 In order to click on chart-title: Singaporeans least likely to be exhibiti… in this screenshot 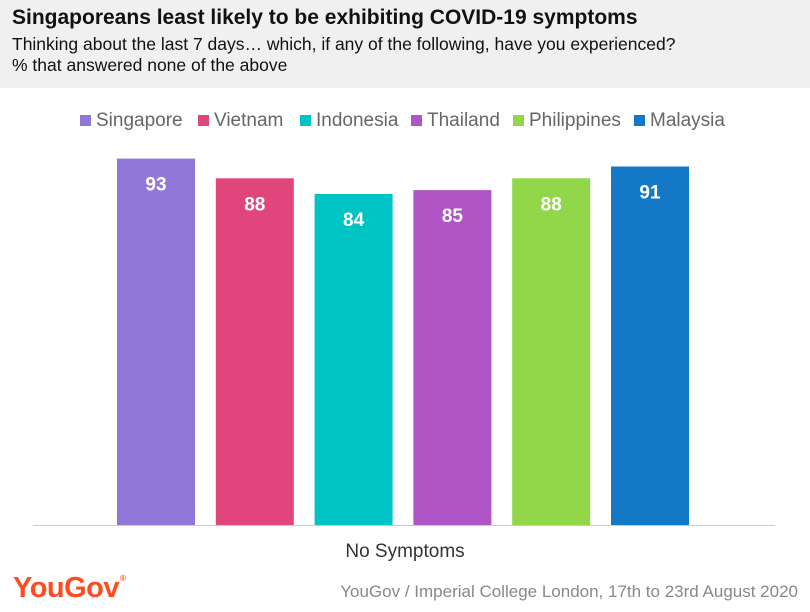, I will do `click(325, 17)`.